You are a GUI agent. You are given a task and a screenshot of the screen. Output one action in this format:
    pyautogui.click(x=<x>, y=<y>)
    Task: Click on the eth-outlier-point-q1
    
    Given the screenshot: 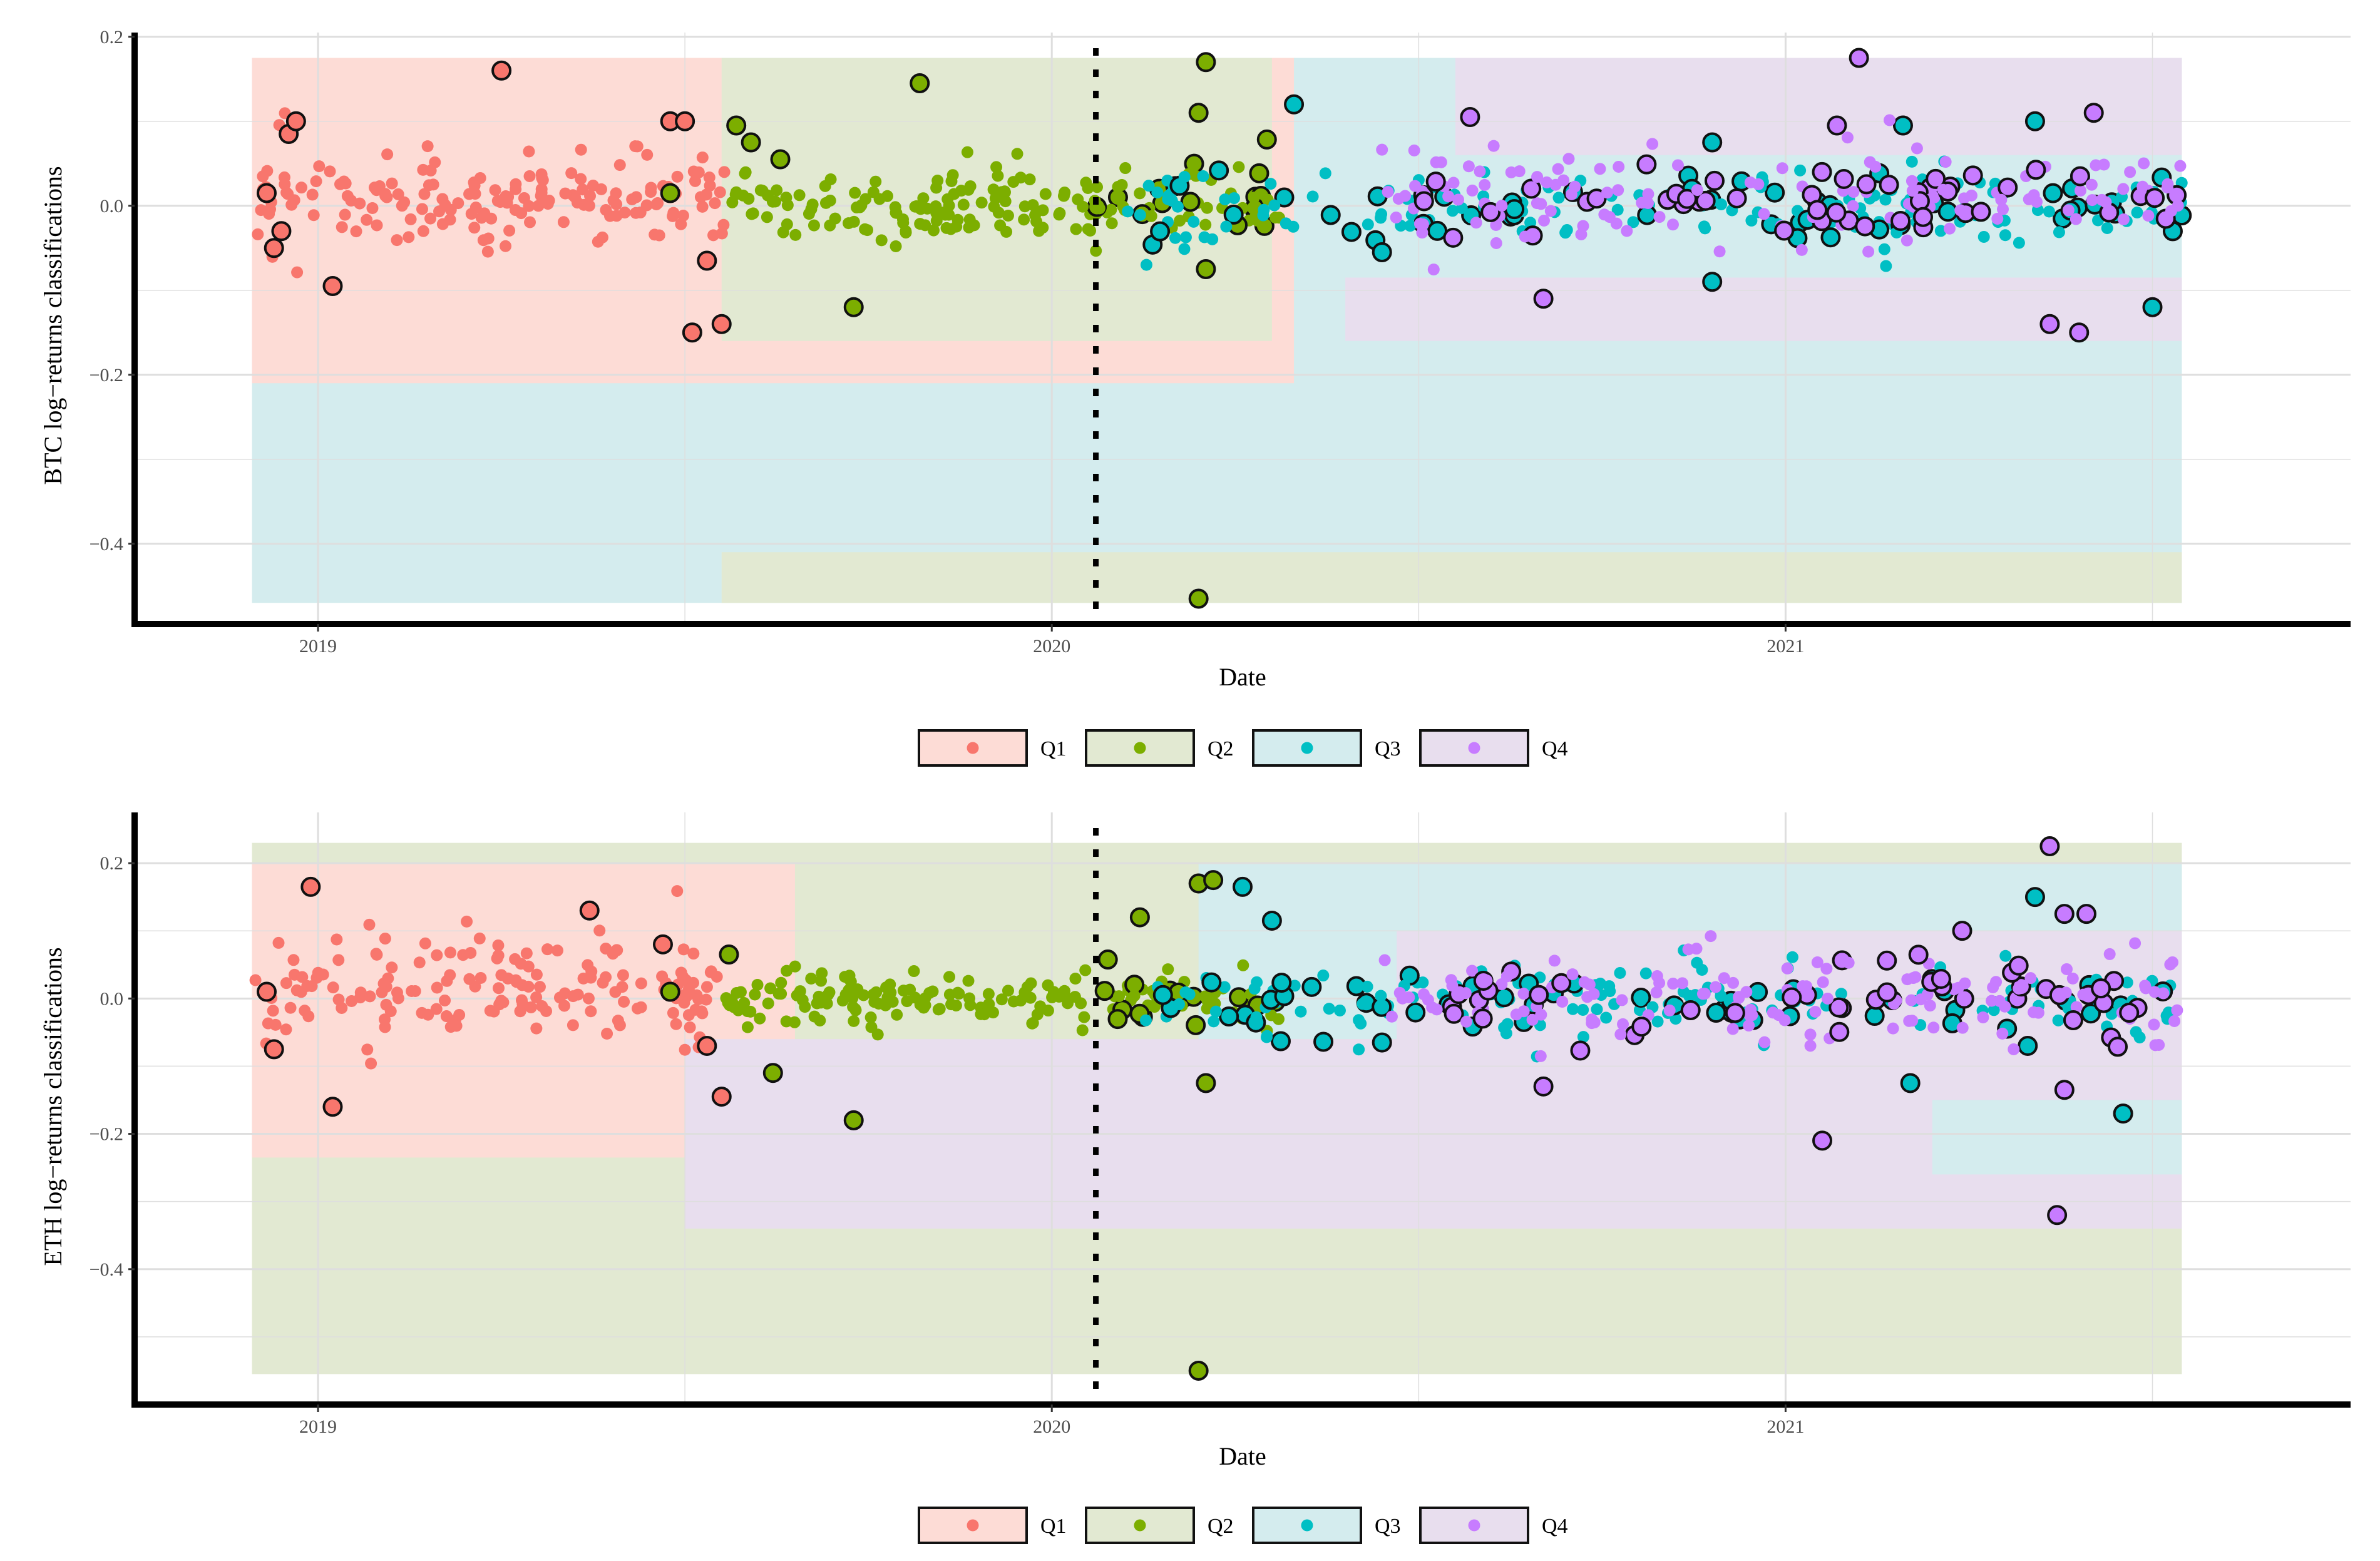 What is the action you would take?
    pyautogui.click(x=274, y=1050)
    